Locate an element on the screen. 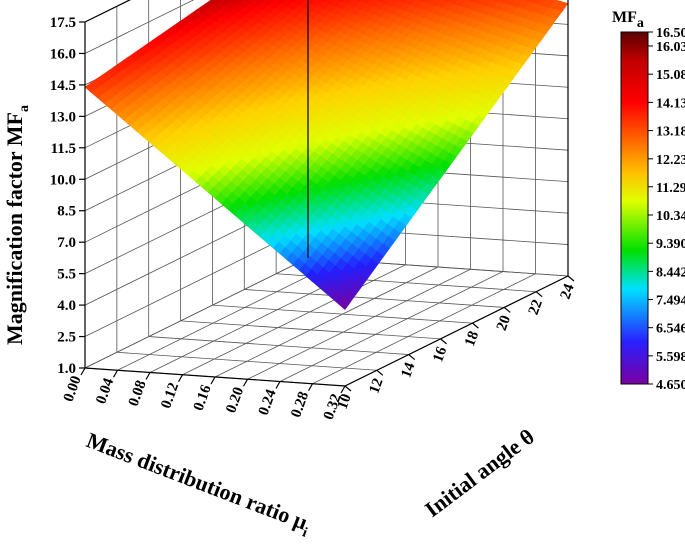  y-tick-label: 20 is located at coordinates (504, 323).